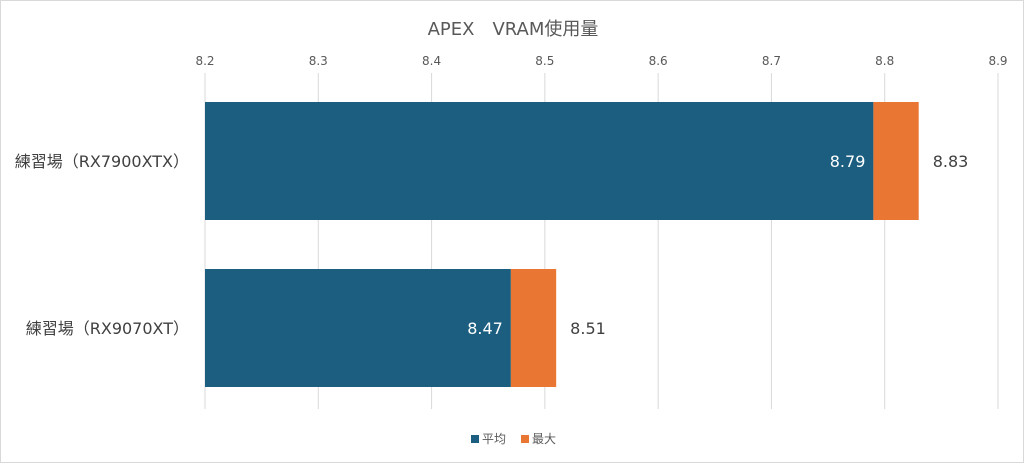  Describe the element at coordinates (431, 61) in the screenshot. I see `x-tick-label: 8.4` at that location.